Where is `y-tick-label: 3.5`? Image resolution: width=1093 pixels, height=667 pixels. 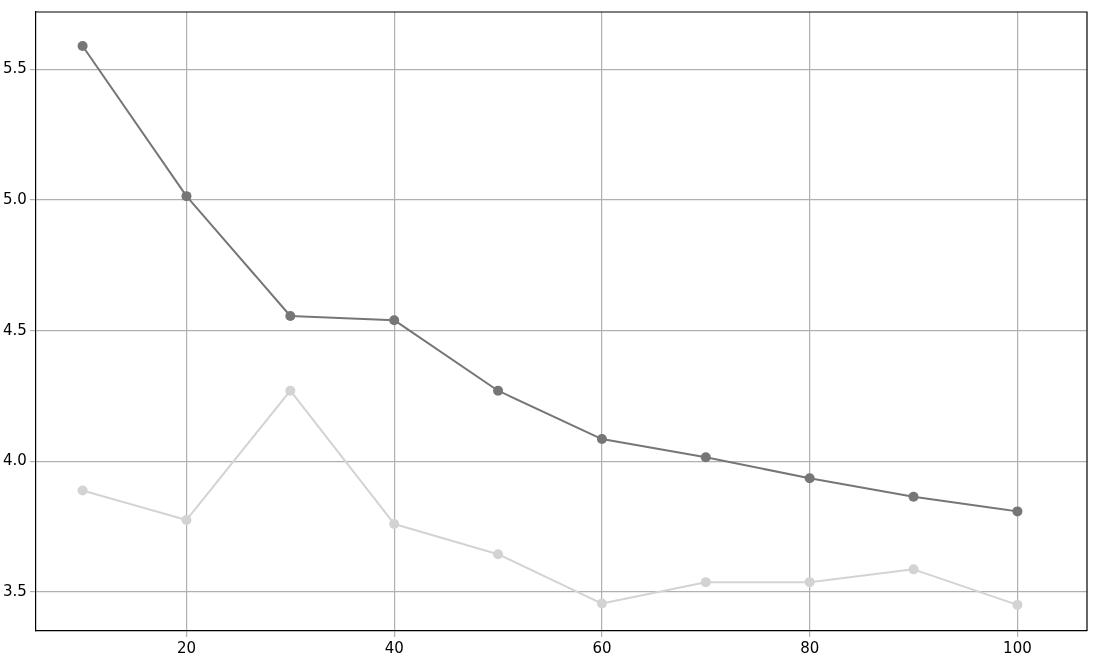 y-tick-label: 3.5 is located at coordinates (15, 590).